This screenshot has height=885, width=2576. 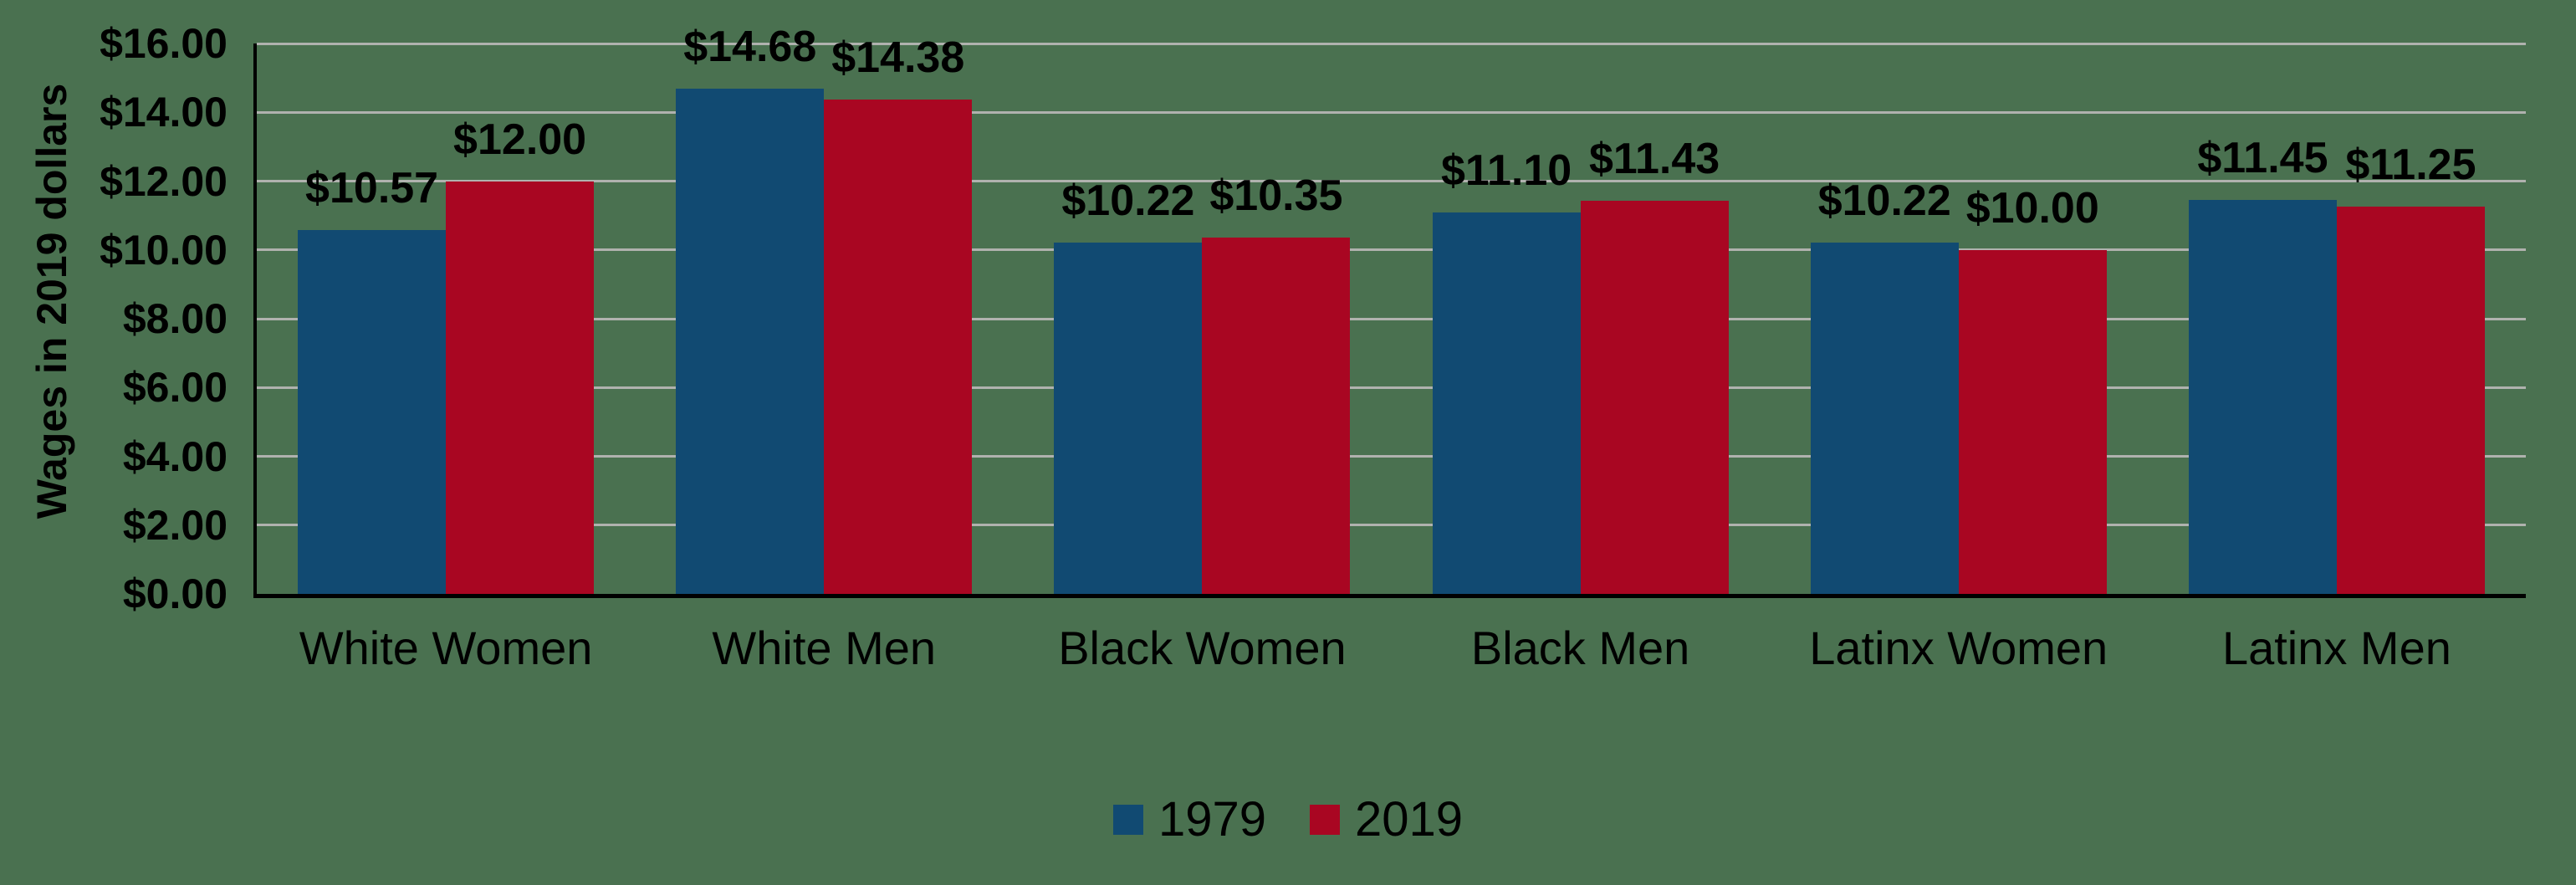 I want to click on bar-group-white-women: $10.57 $12.00, so click(x=446, y=318).